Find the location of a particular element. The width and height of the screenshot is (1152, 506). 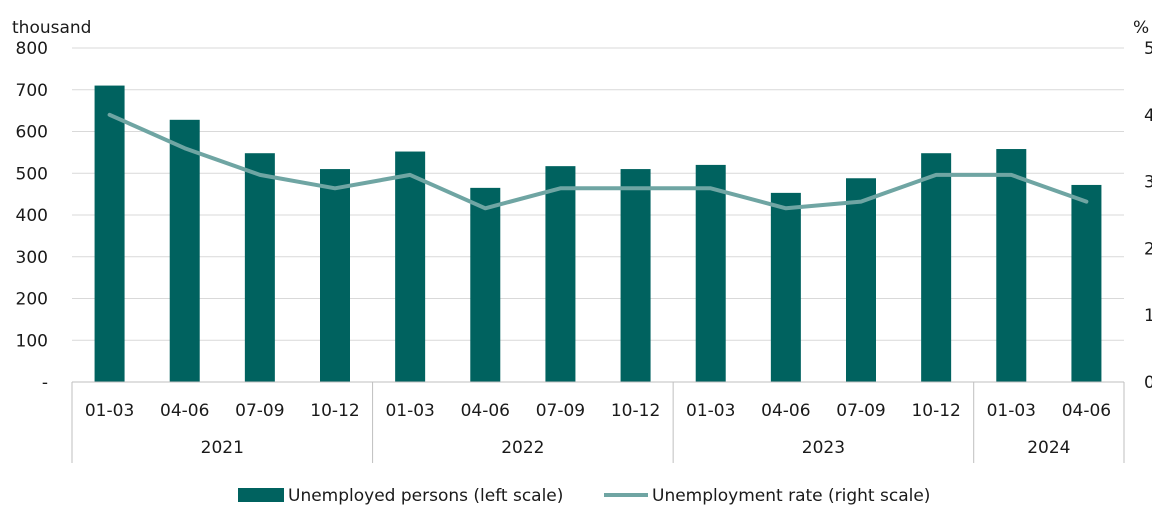

y-left-tick-label: 200 is located at coordinates (32, 300).